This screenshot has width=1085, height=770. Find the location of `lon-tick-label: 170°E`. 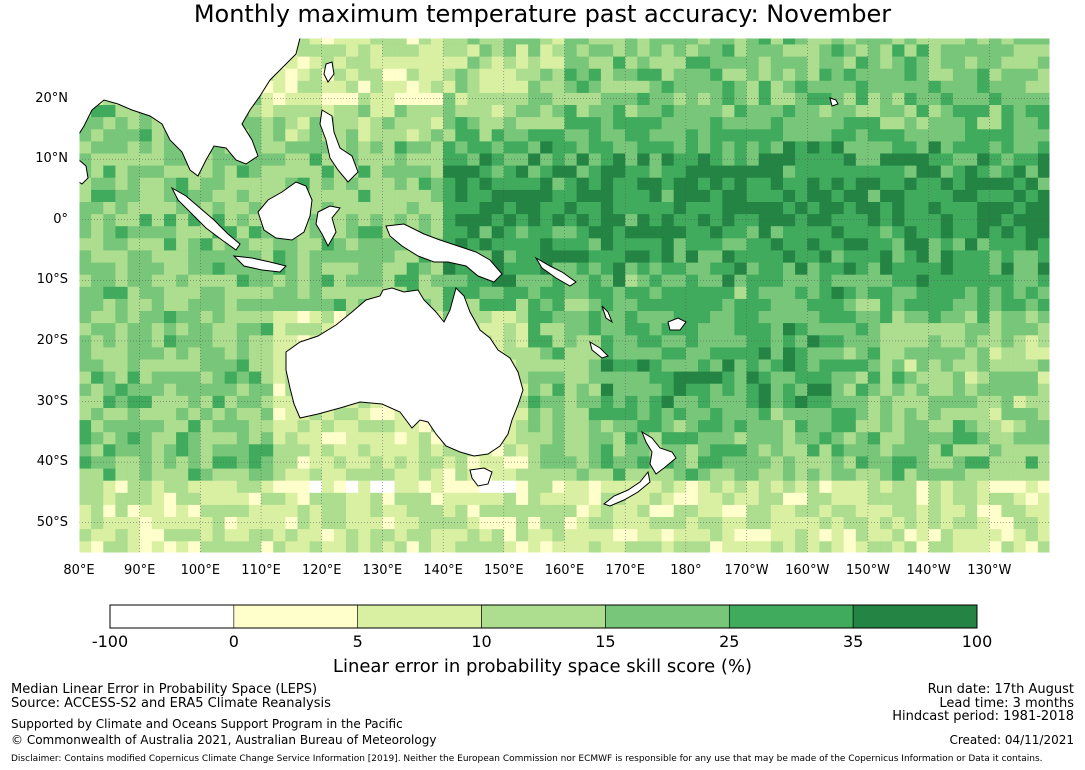

lon-tick-label: 170°E is located at coordinates (625, 570).